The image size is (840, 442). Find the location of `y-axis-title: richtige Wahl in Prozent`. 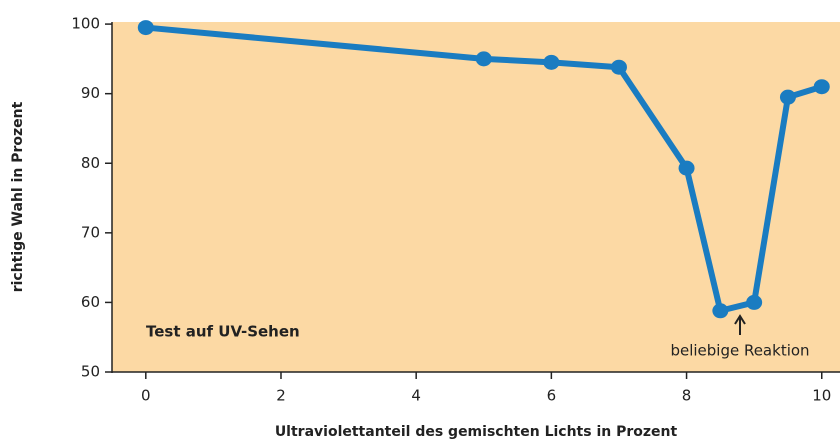

y-axis-title: richtige Wahl in Prozent is located at coordinates (18, 196).